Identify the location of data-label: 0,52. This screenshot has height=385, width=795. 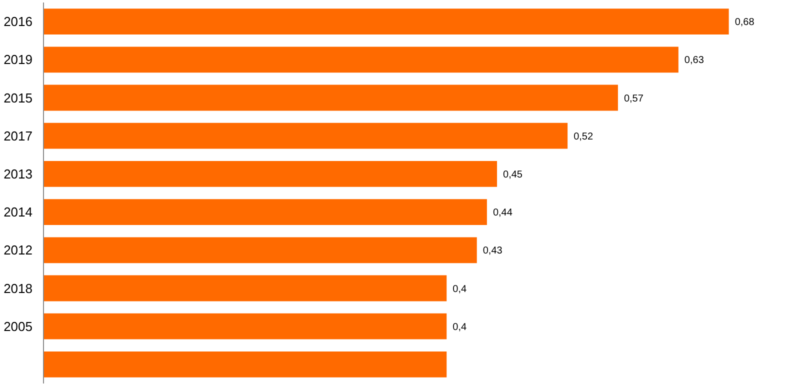
(584, 136).